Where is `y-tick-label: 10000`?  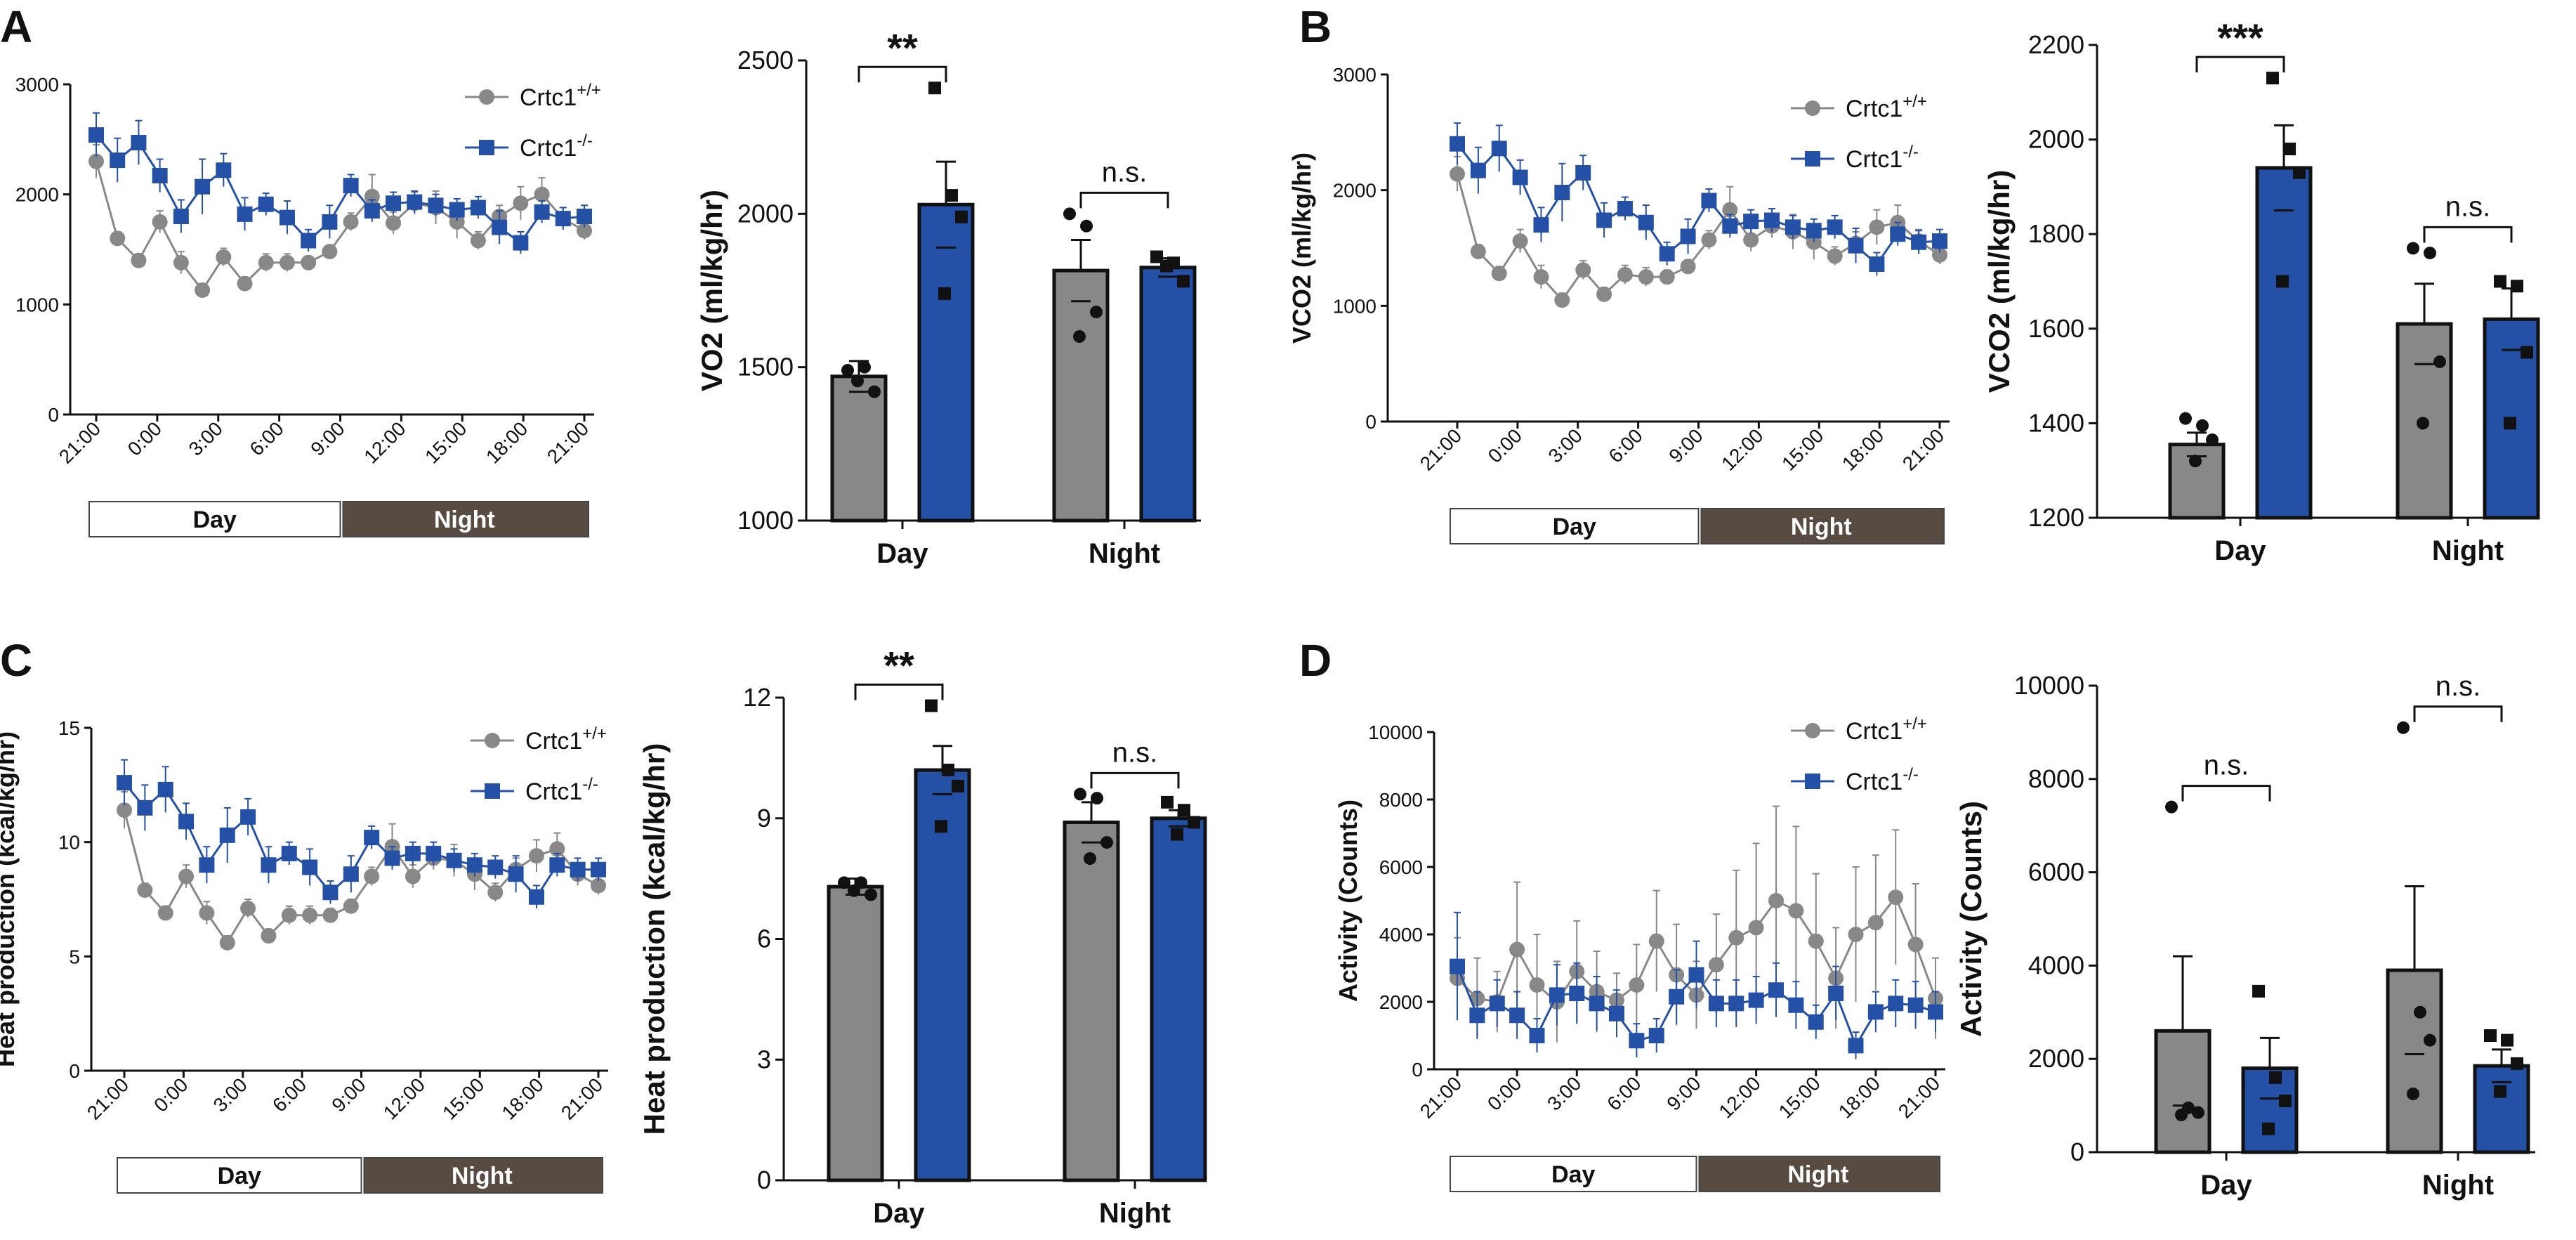
y-tick-label: 10000 is located at coordinates (1395, 732).